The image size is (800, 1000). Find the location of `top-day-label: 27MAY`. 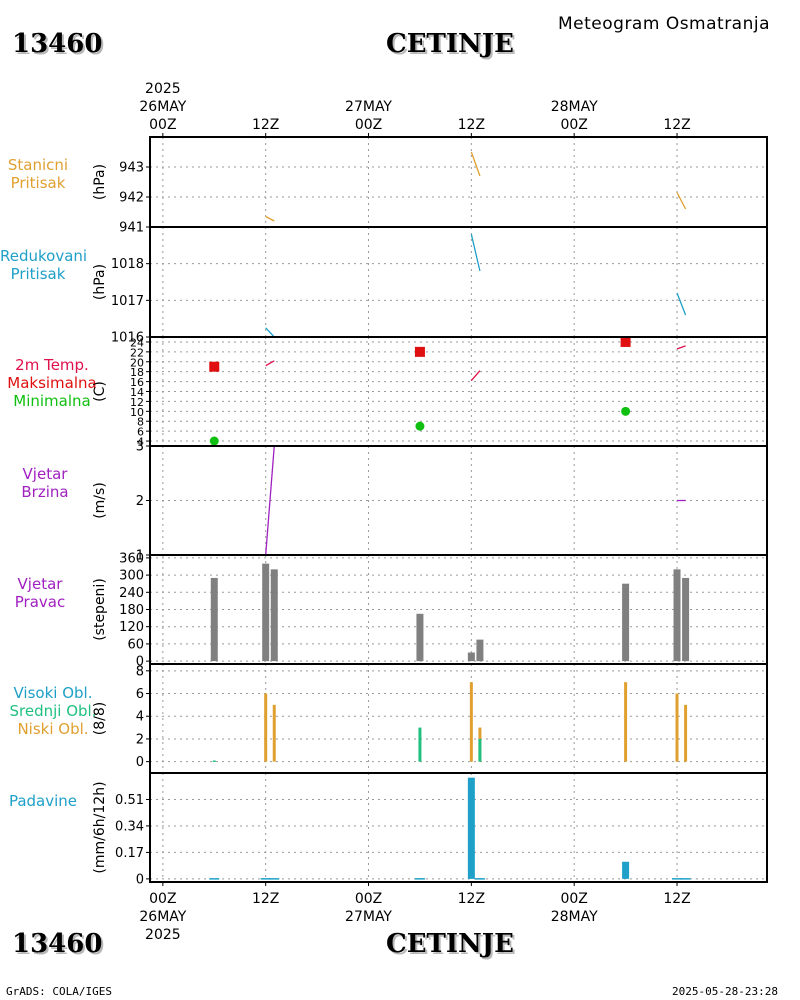

top-day-label: 27MAY is located at coordinates (368, 107).